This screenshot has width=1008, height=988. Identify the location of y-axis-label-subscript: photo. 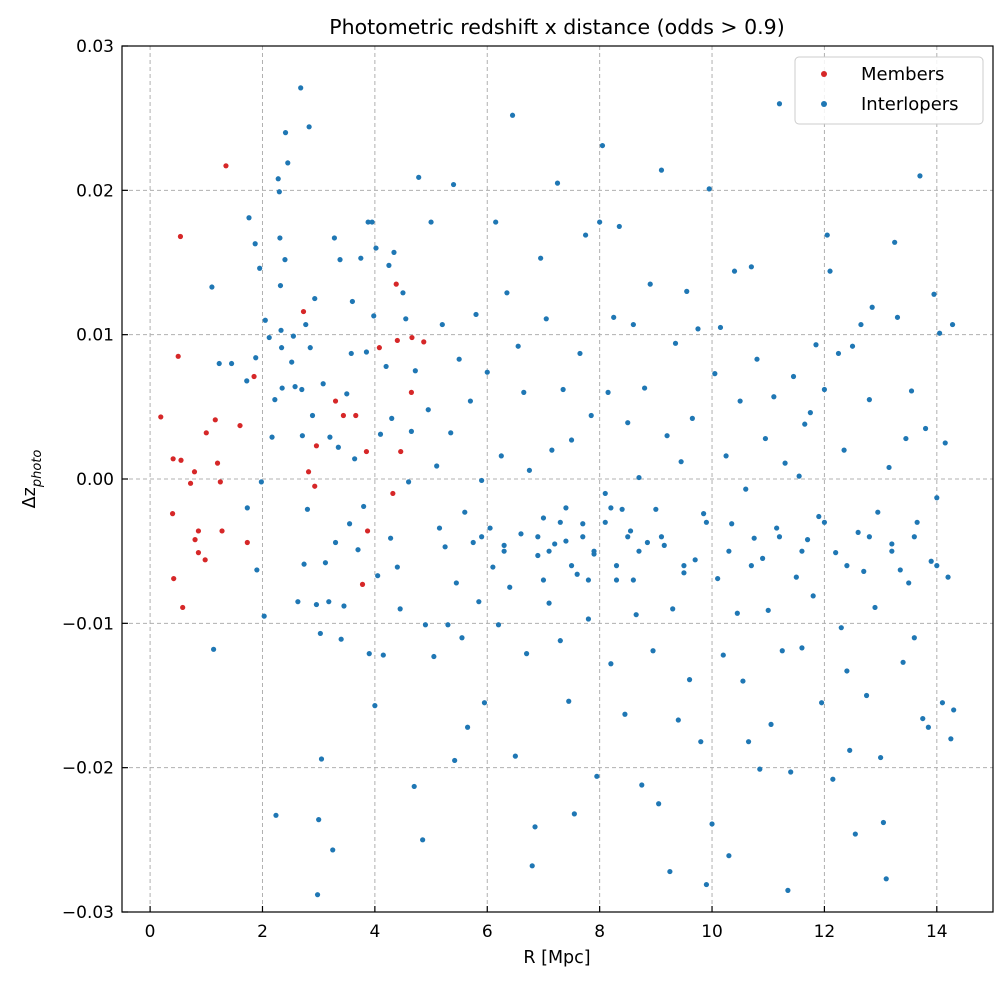
(37, 469).